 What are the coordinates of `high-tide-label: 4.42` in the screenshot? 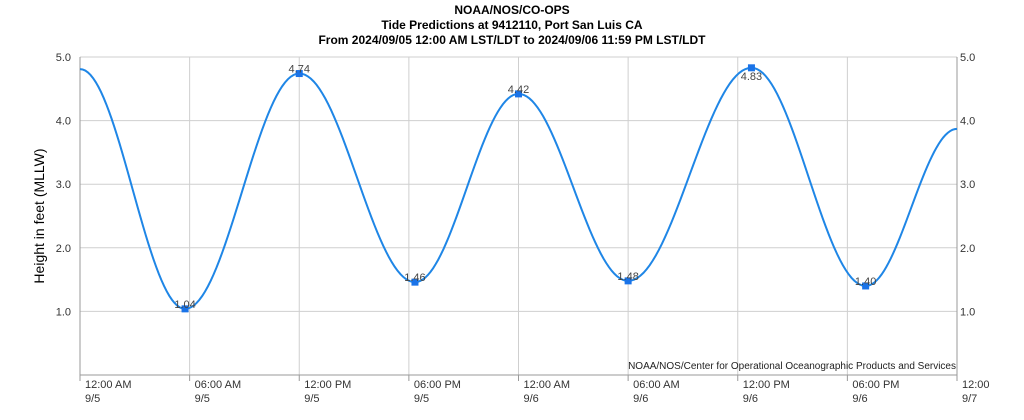 It's located at (518, 90).